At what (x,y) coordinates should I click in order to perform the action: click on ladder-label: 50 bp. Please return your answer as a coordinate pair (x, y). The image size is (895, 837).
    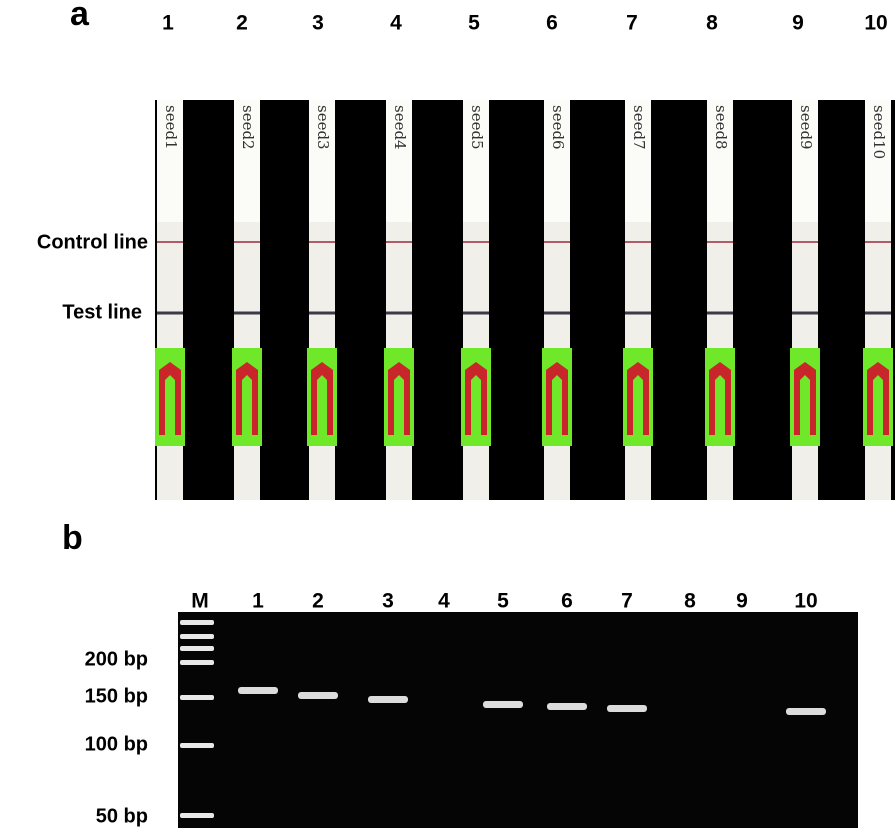
    Looking at the image, I should click on (122, 816).